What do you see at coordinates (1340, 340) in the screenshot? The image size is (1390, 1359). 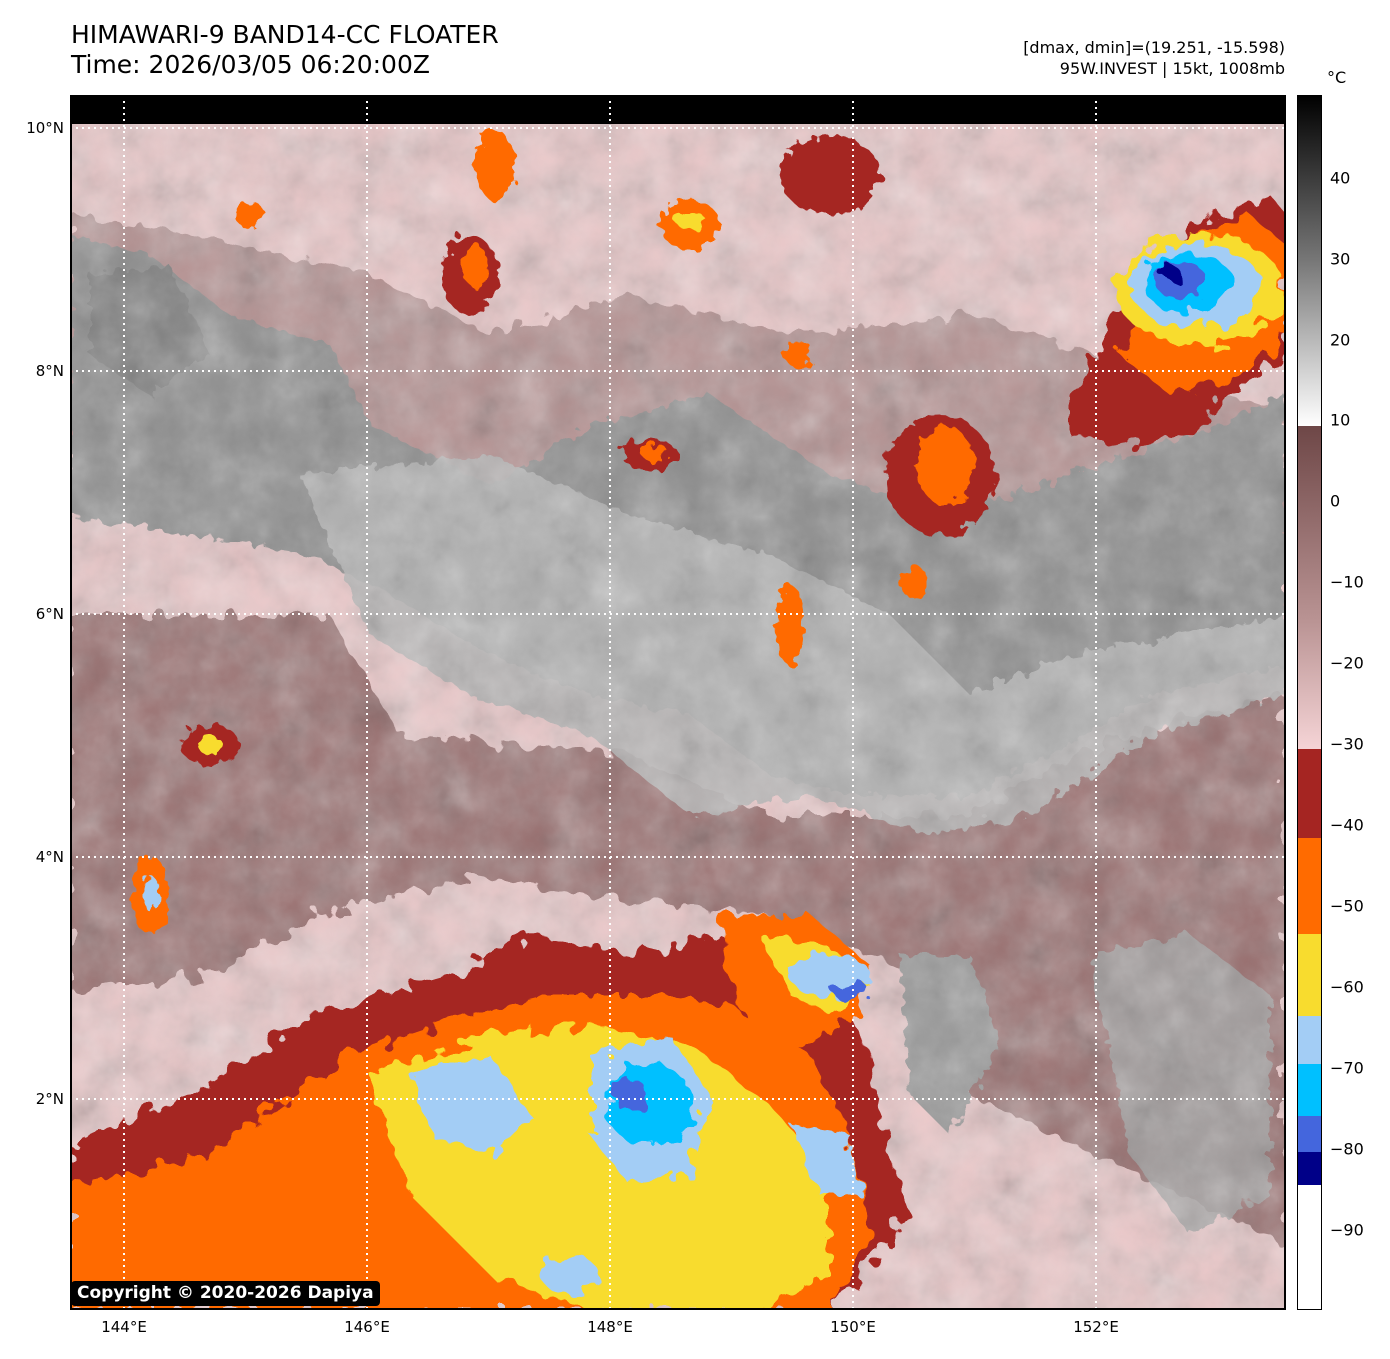 I see `colorbar-label-20: 20` at bounding box center [1340, 340].